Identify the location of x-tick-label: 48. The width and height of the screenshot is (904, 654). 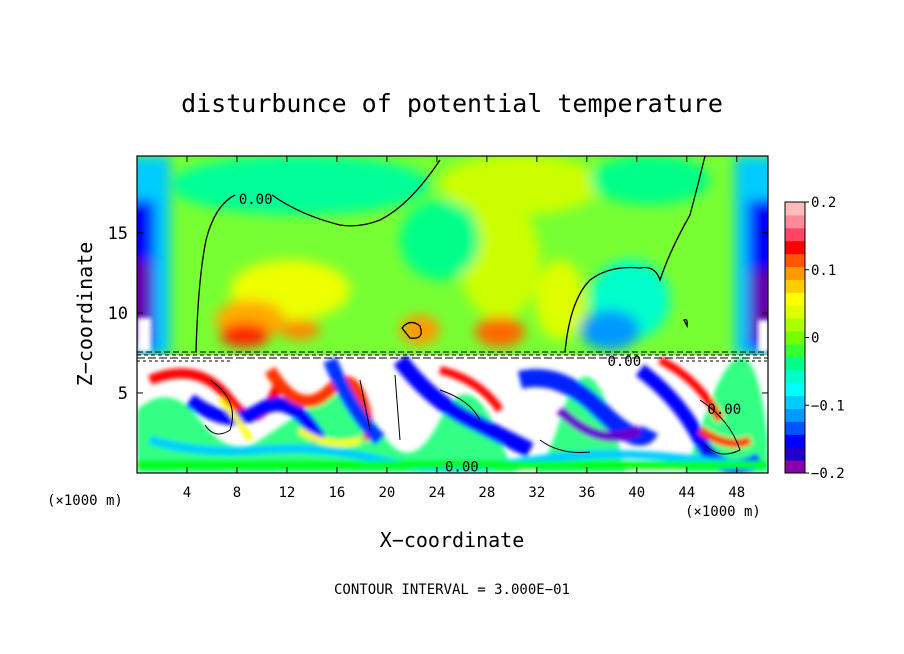
(736, 493).